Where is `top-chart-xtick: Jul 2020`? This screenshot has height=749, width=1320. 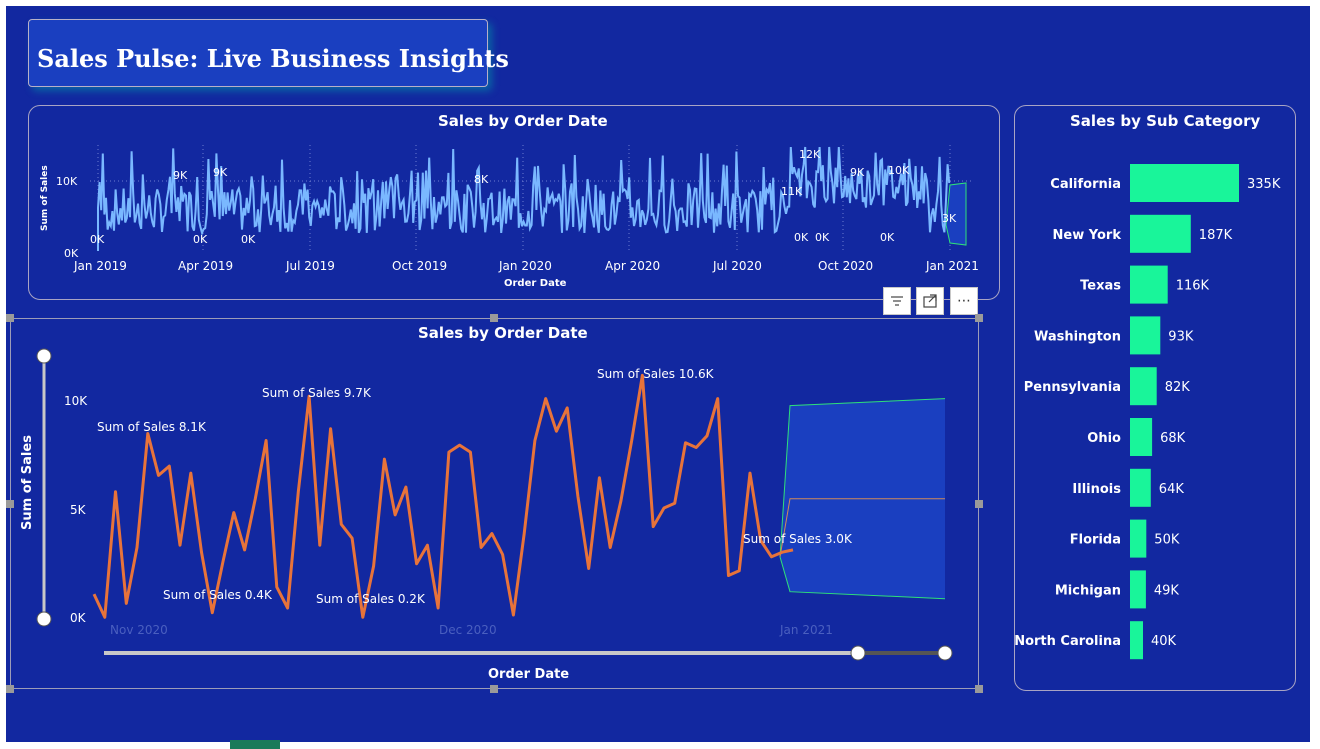
top-chart-xtick: Jul 2020 is located at coordinates (737, 266).